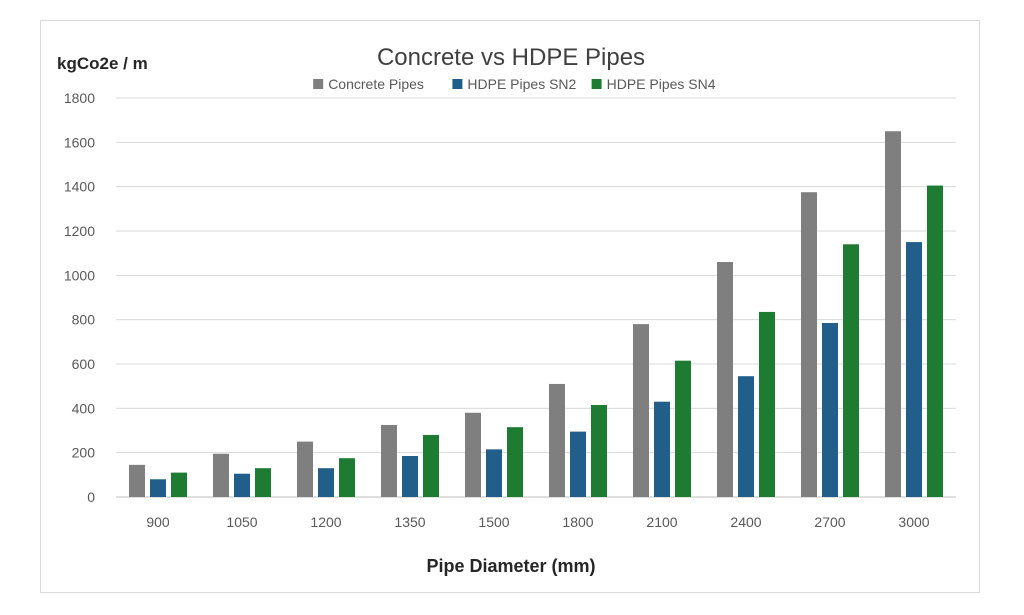 The image size is (1024, 615). Describe the element at coordinates (79, 98) in the screenshot. I see `y-tick-label: 1800` at that location.